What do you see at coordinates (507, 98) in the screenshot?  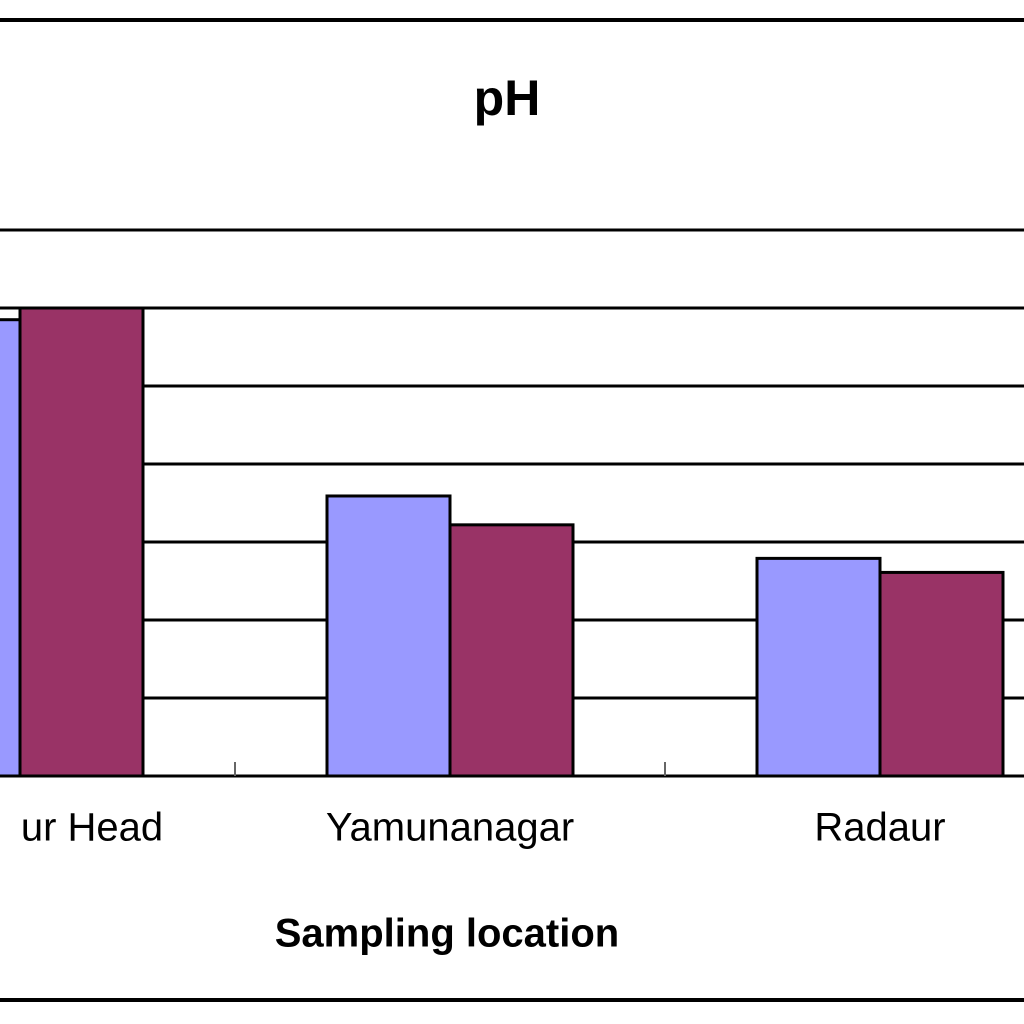 I see `chart-title: pH` at bounding box center [507, 98].